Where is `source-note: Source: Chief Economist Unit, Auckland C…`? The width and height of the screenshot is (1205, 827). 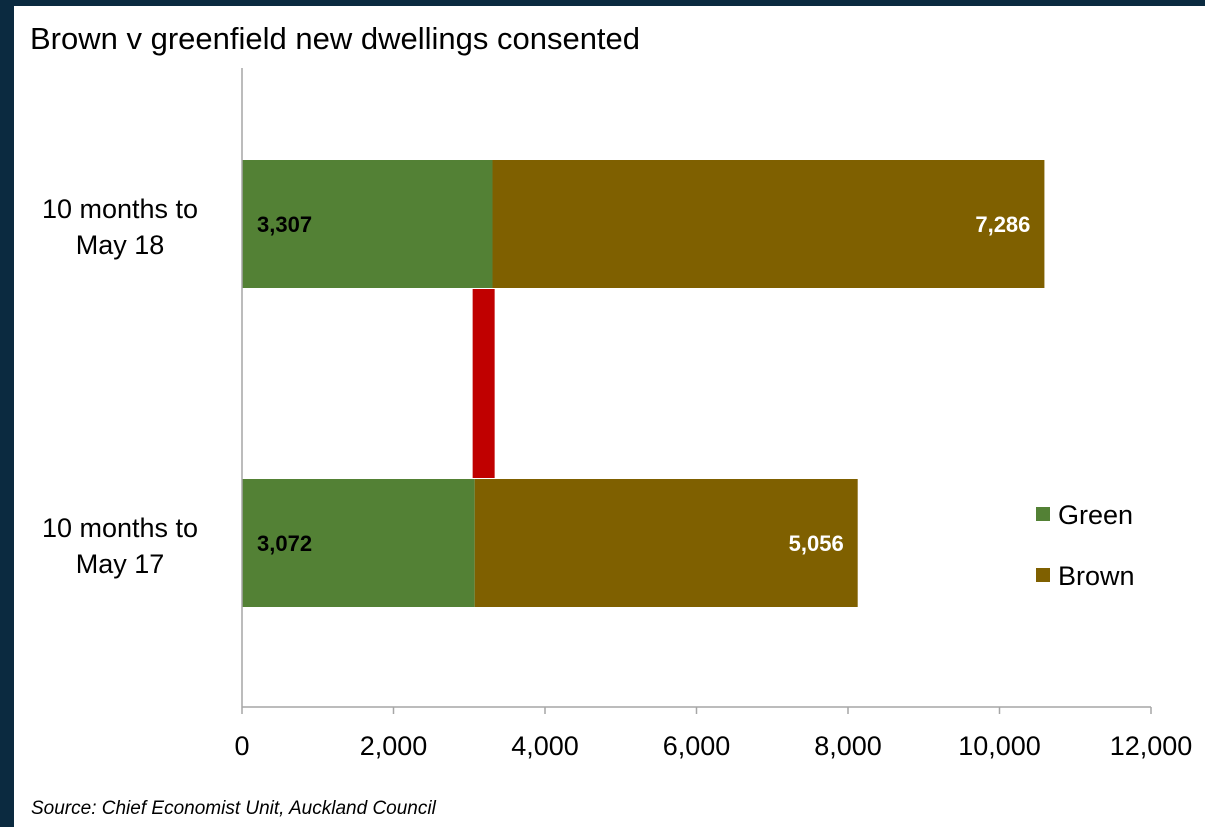
source-note: Source: Chief Economist Unit, Auckland C… is located at coordinates (234, 808).